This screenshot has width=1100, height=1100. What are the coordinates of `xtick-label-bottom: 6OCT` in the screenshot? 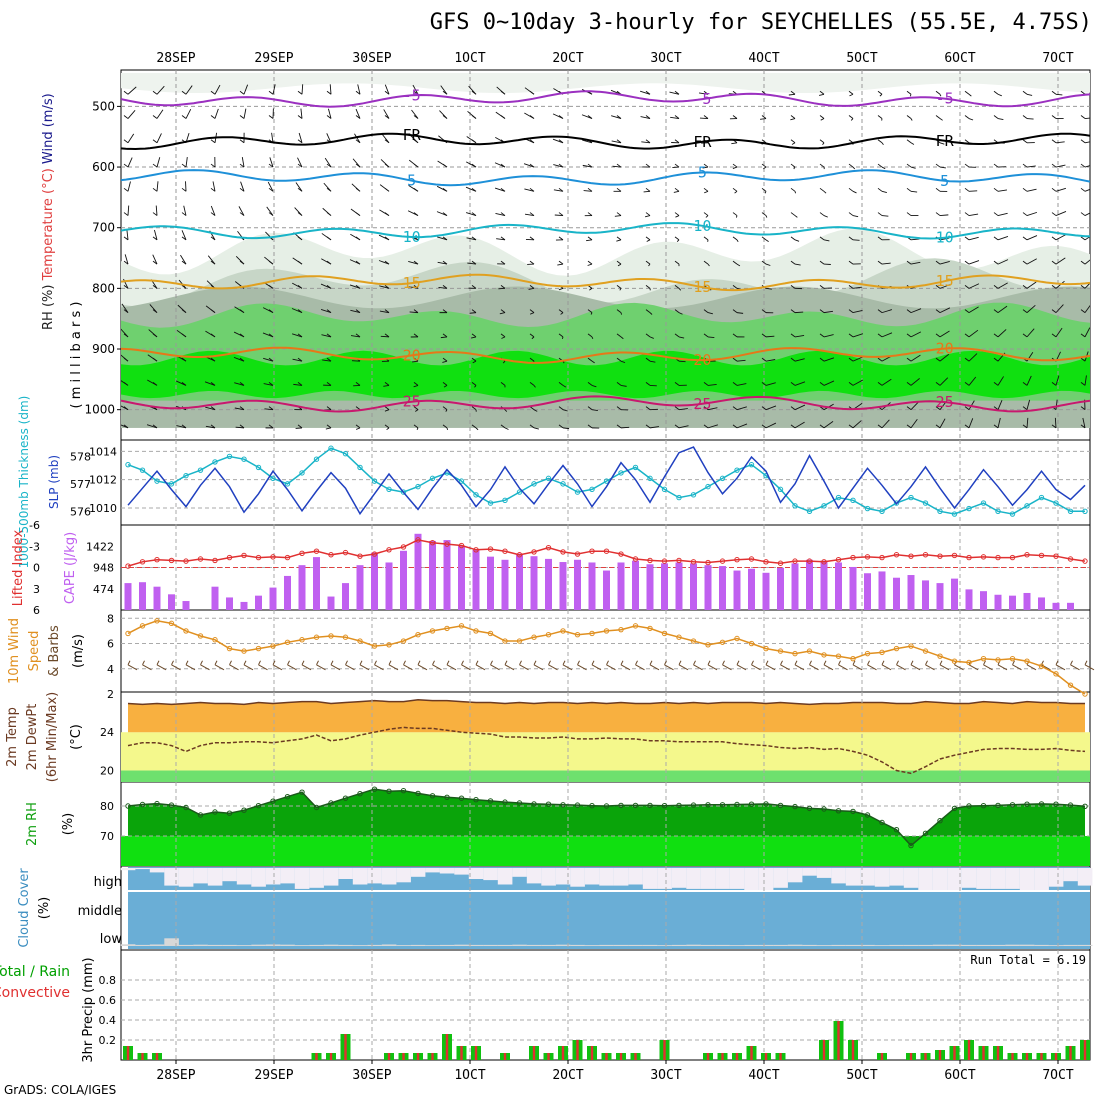 It's located at (959, 1075).